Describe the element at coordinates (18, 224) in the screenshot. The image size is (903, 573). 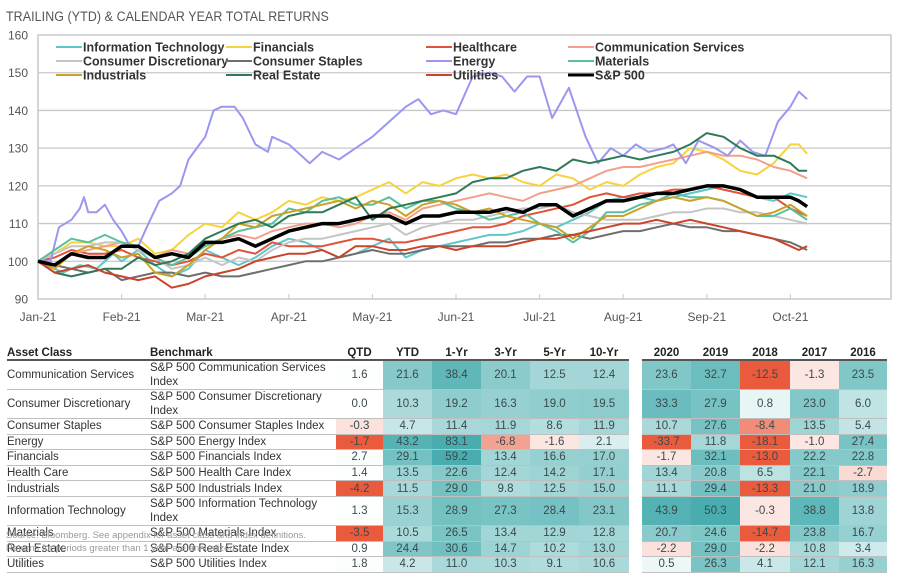
I see `y-tick-label: 110` at that location.